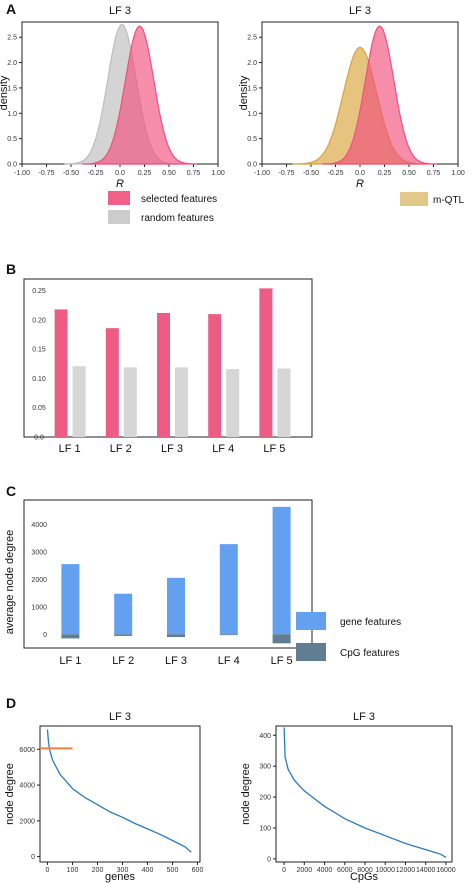 Image resolution: width=474 pixels, height=883 pixels. I want to click on x-tick-label: 0.25, so click(145, 173).